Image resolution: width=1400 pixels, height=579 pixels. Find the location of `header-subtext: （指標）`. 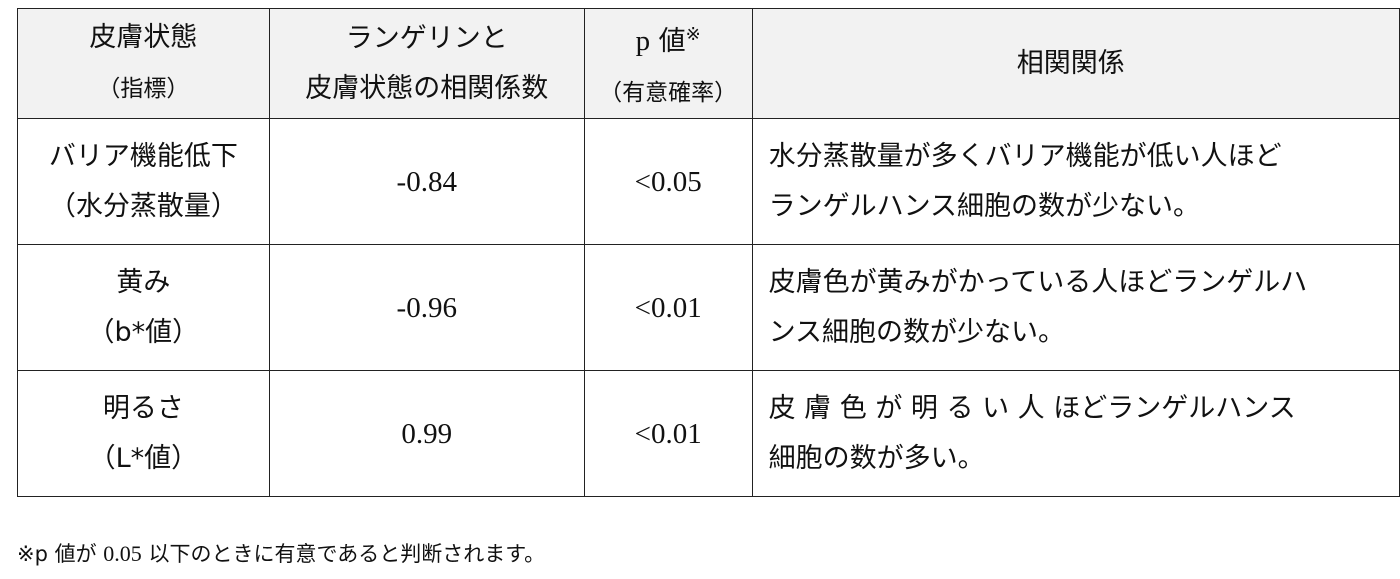

header-subtext: （指標） is located at coordinates (143, 89).